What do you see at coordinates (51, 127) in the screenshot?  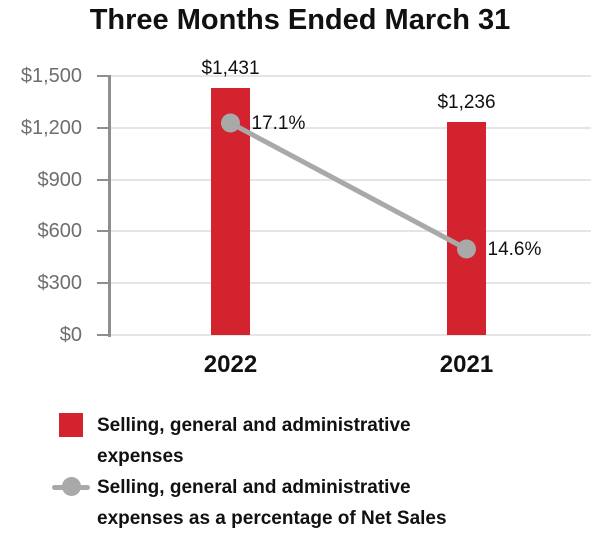 I see `y-axis-label: $1,200` at bounding box center [51, 127].